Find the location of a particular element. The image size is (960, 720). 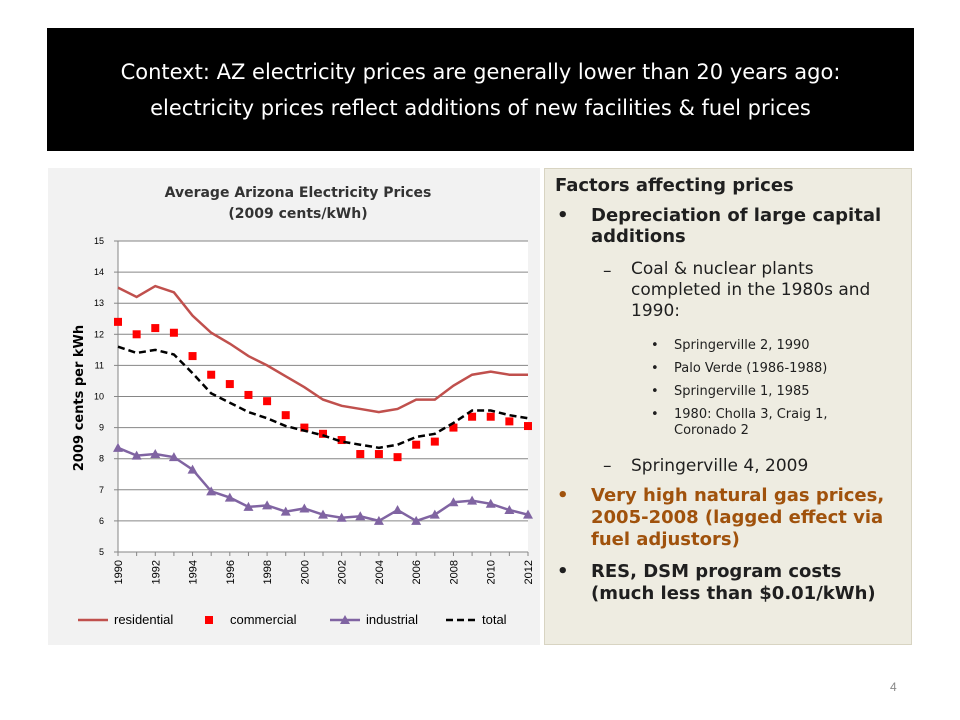

series-commercial is located at coordinates (323, 389).